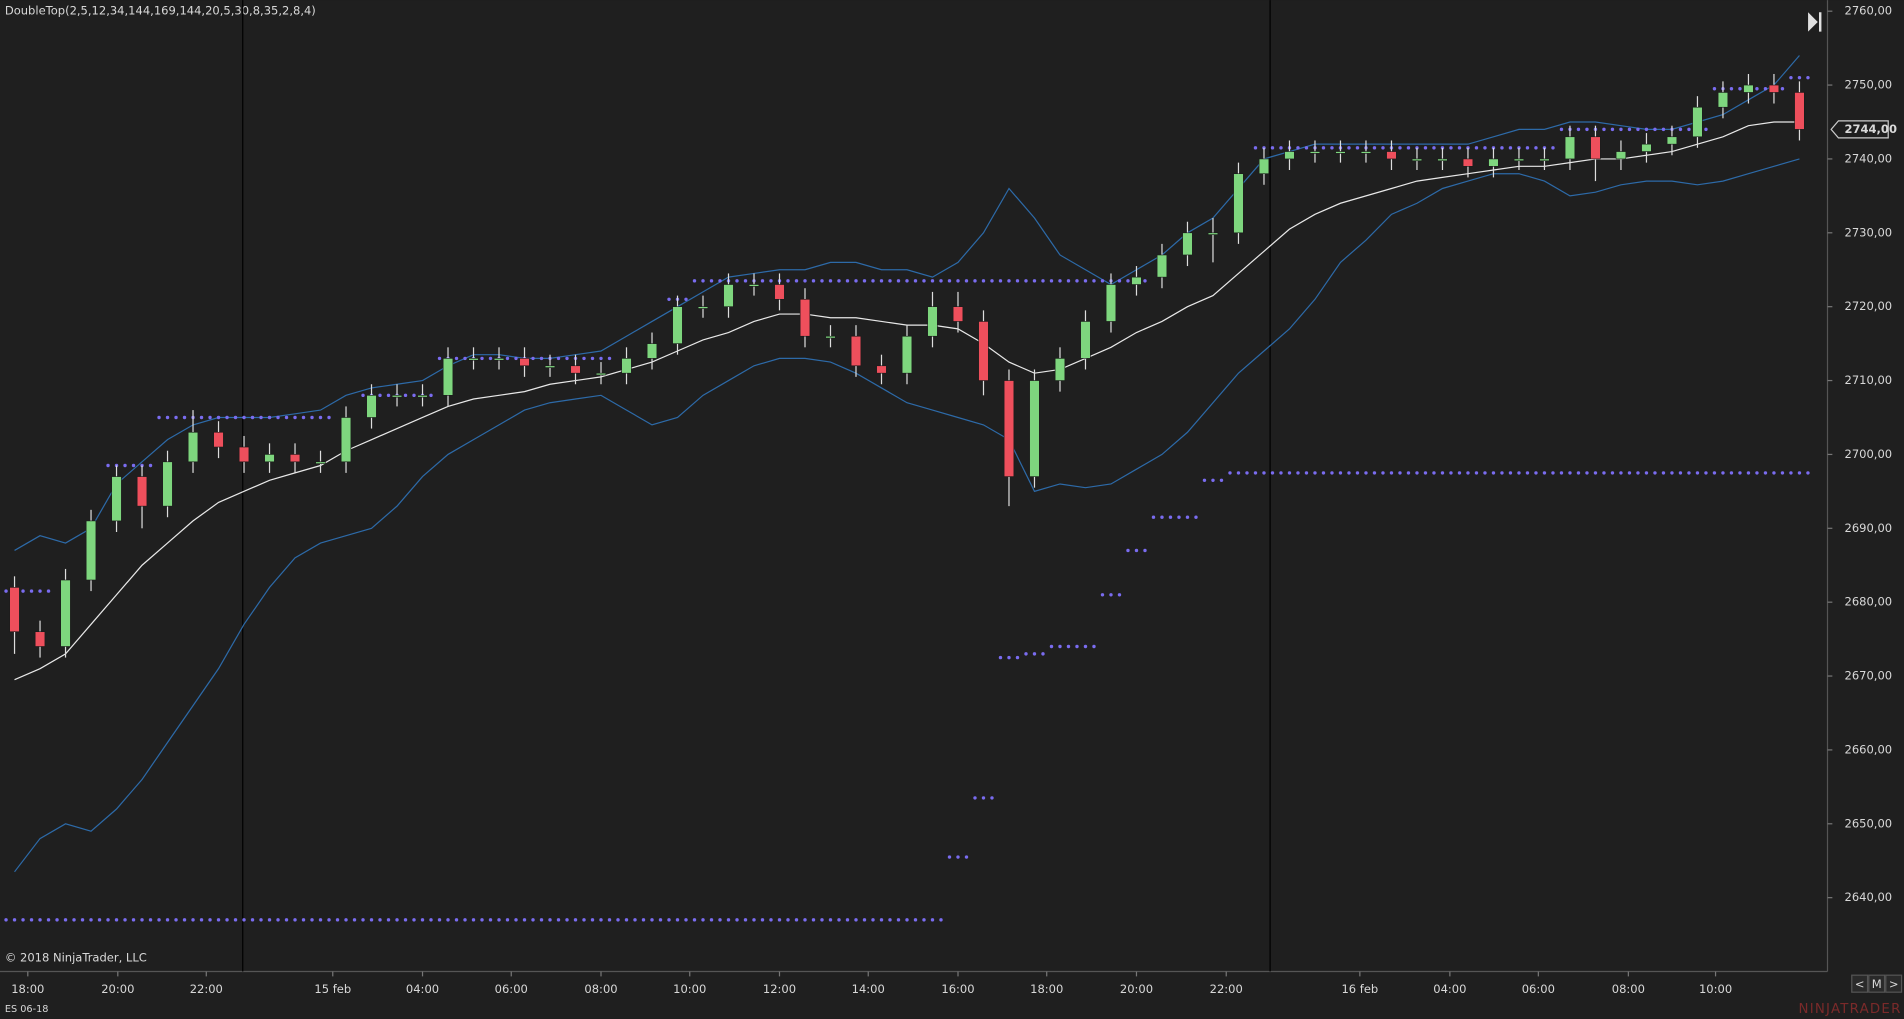 This screenshot has height=1019, width=1904. I want to click on nav-button-label: M, so click(1877, 984).